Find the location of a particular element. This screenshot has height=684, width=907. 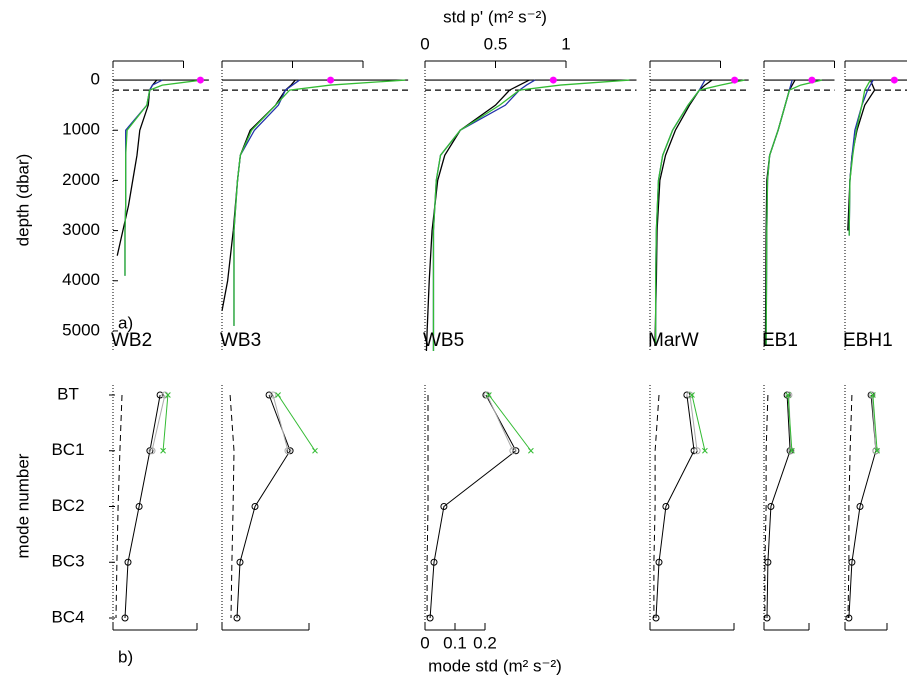

y-tick-label: 1000 is located at coordinates (81, 129).